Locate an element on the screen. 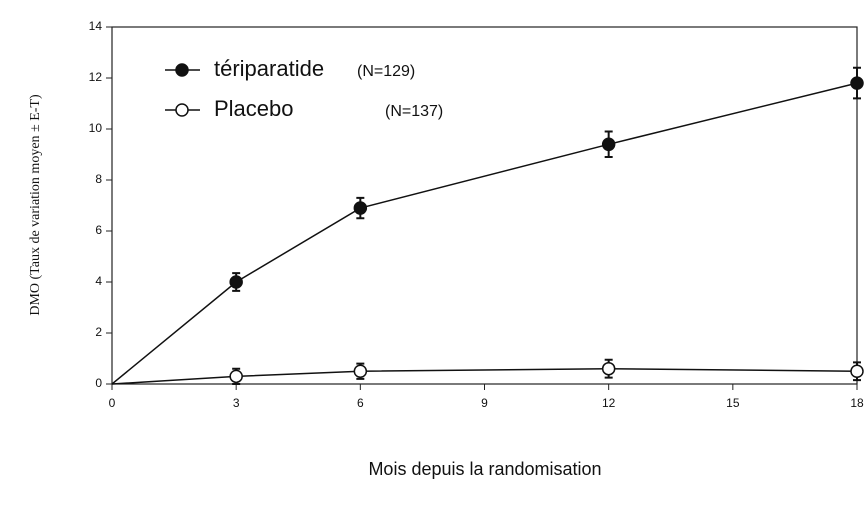  y-tick-label: 6 is located at coordinates (98, 230).